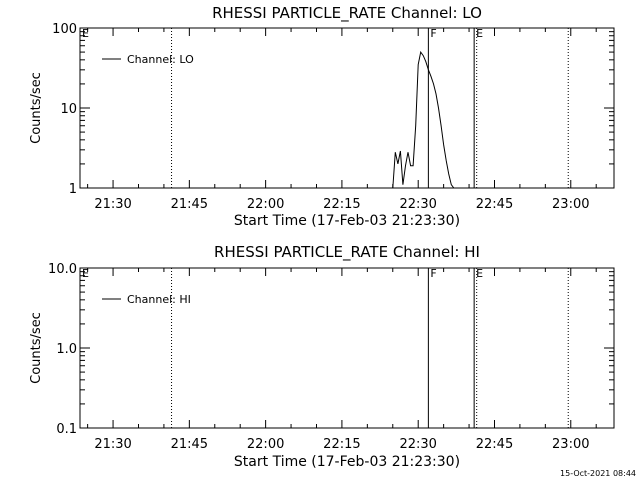 The width and height of the screenshot is (640, 480). Describe the element at coordinates (598, 473) in the screenshot. I see `footer-timestamp: 15-Oct-2021 08:44` at that location.